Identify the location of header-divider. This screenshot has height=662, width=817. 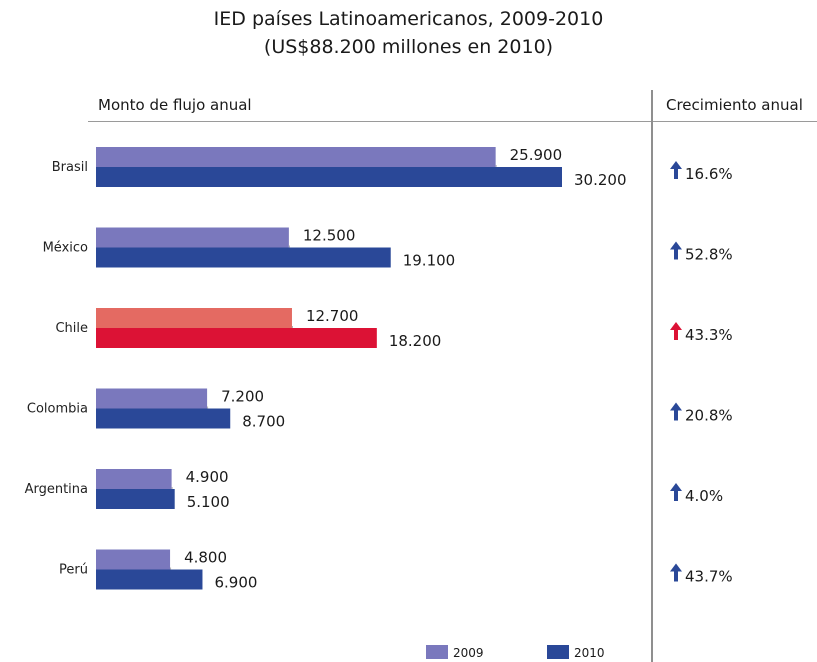
(452, 121).